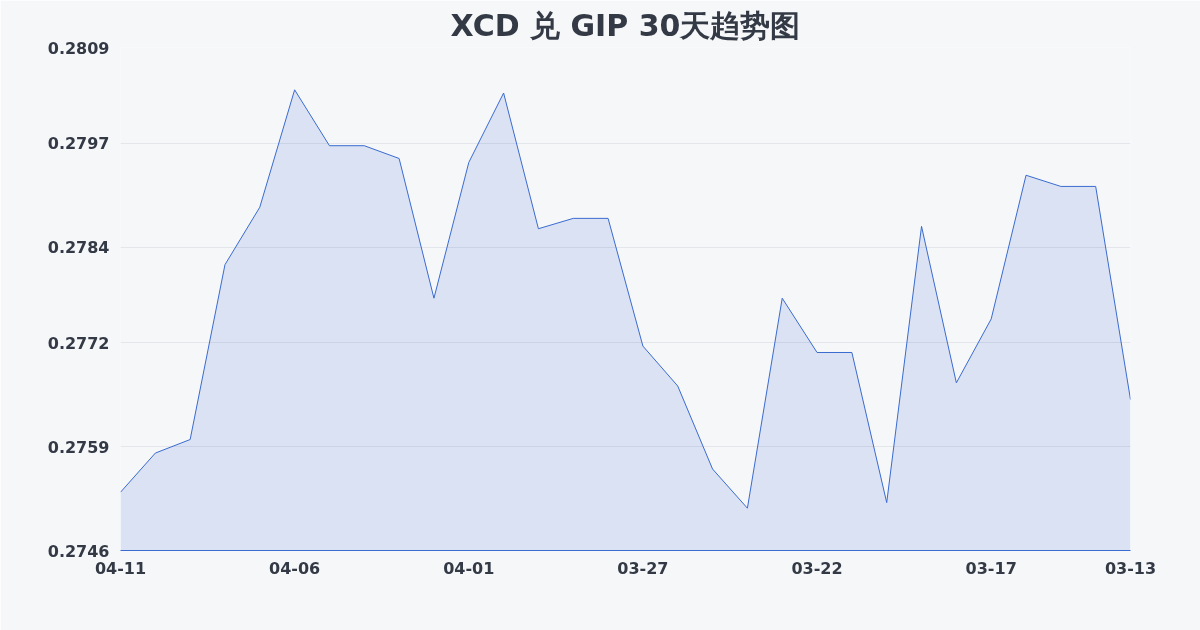  Describe the element at coordinates (1130, 568) in the screenshot. I see `x-tick-label: 03-13` at that location.